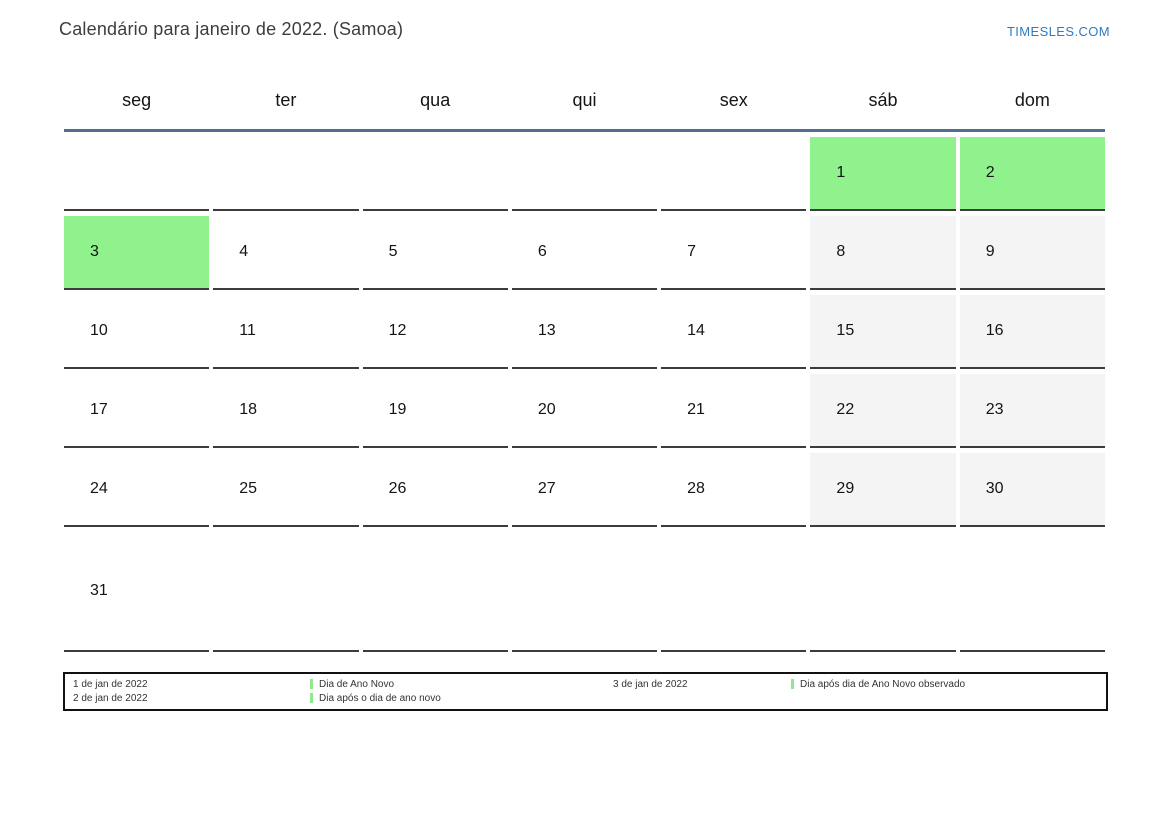 The image size is (1169, 827). Describe the element at coordinates (393, 251) in the screenshot. I see `day-number: 5` at that location.